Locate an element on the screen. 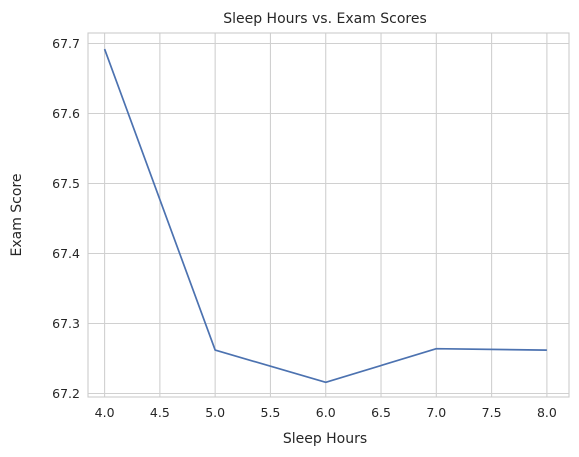 This screenshot has width=579, height=457. x-tick-label: 7.5 is located at coordinates (492, 412).